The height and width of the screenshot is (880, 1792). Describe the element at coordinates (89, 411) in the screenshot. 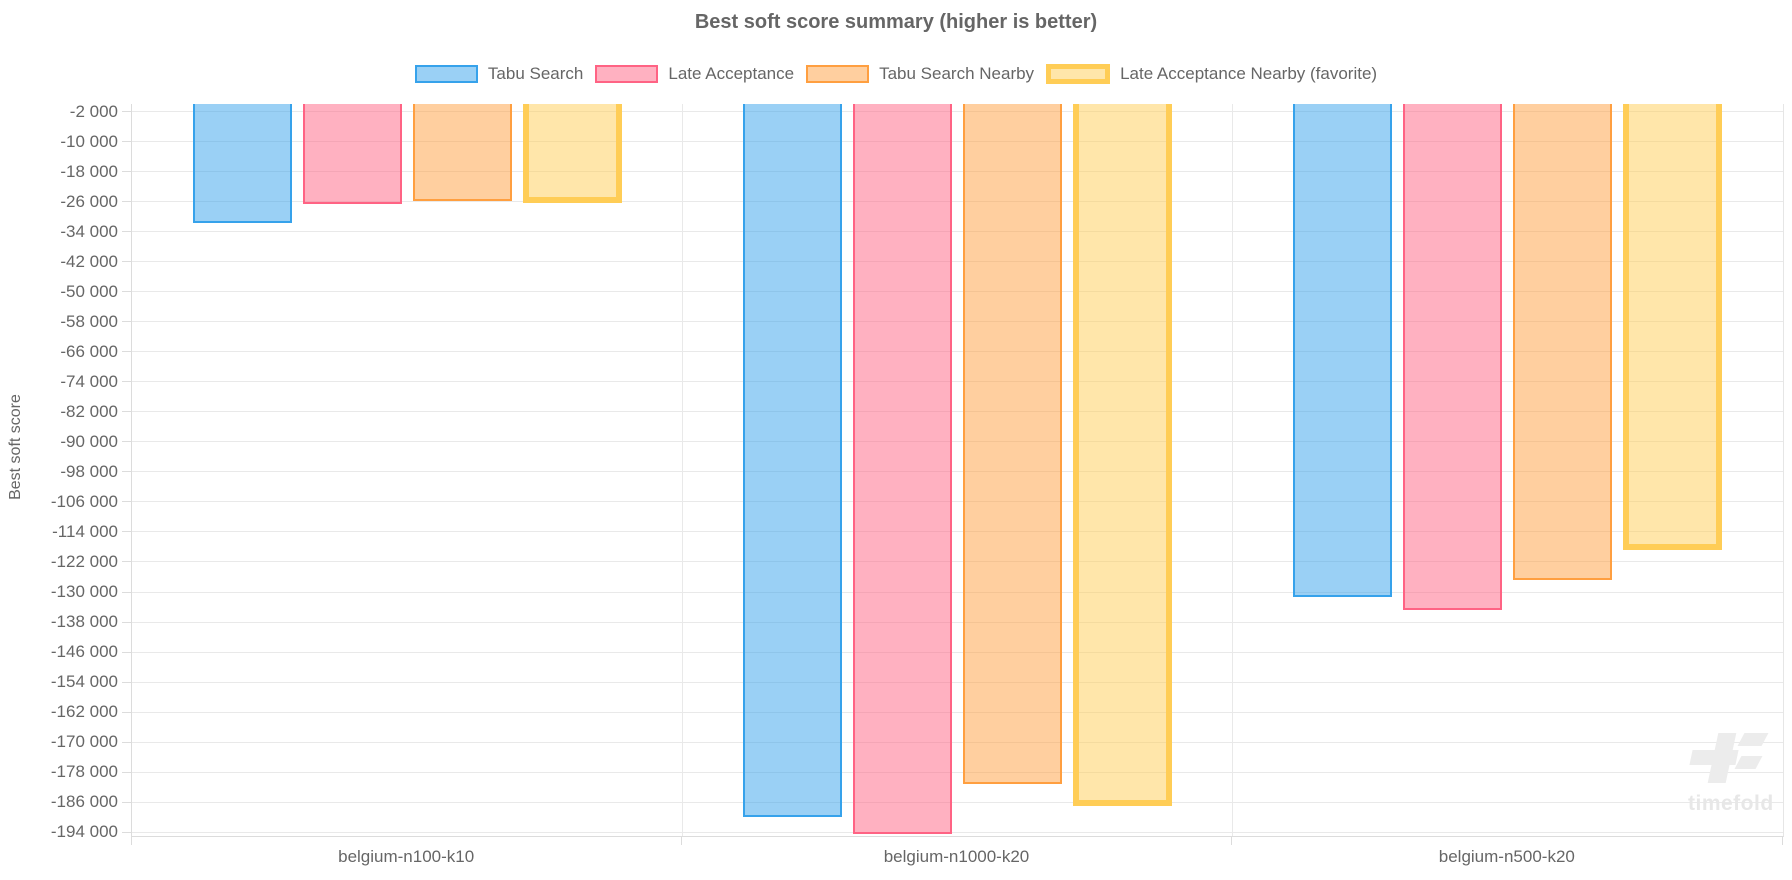

I see `y-tick-label: -82 000` at that location.